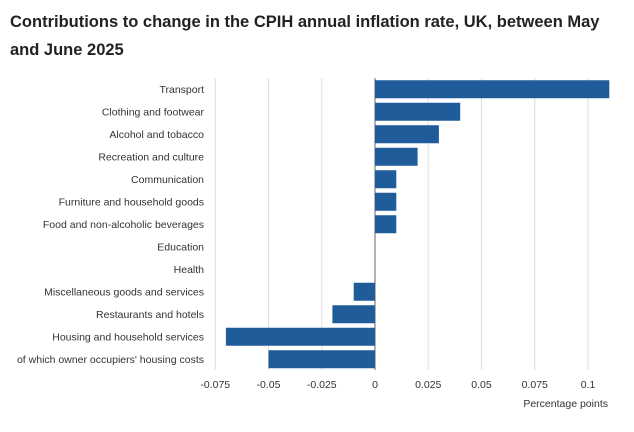 The image size is (634, 432). What do you see at coordinates (565, 404) in the screenshot?
I see `x-axis-label: Percentage points` at bounding box center [565, 404].